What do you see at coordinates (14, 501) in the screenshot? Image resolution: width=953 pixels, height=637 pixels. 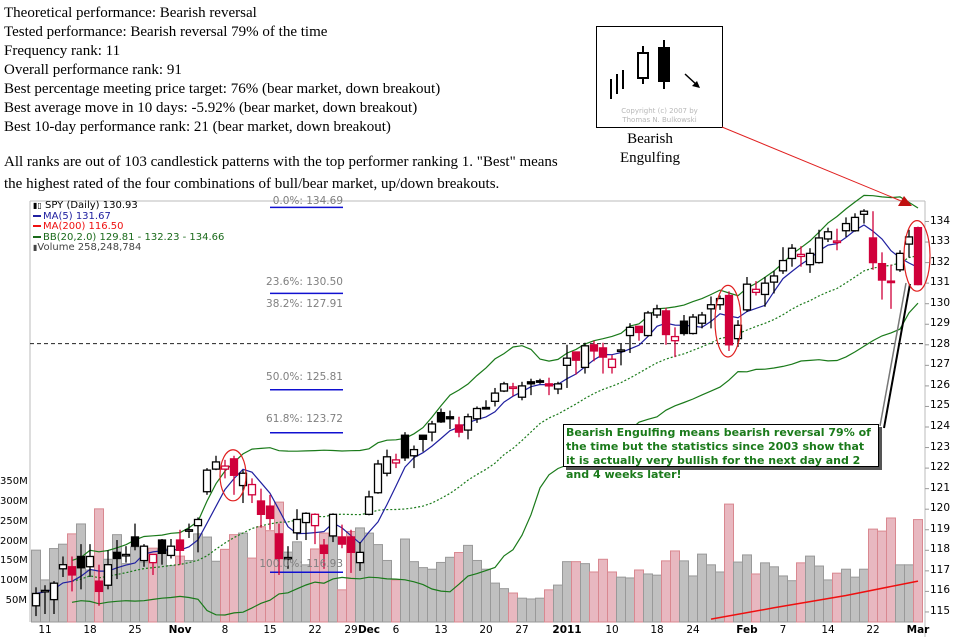 I see `volume-tick-label: 300M` at bounding box center [14, 501].